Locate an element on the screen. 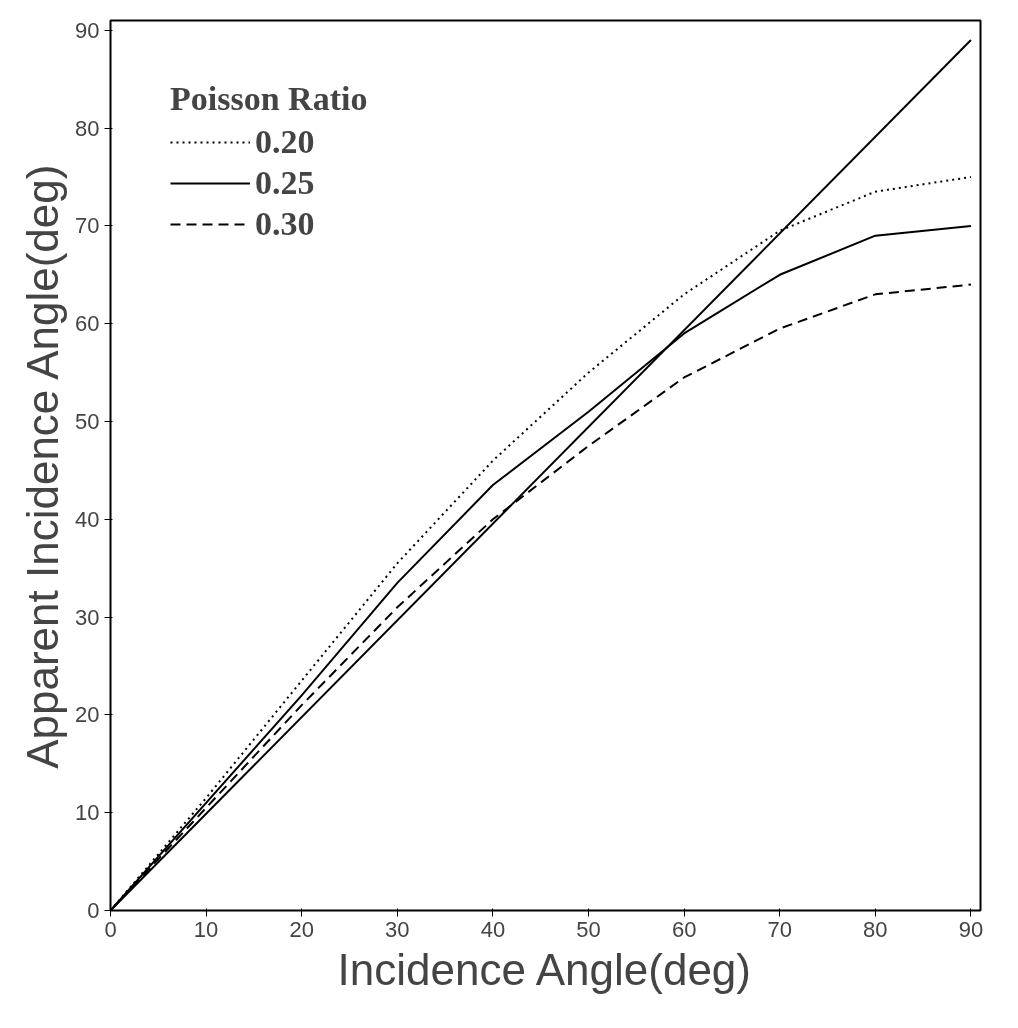 This screenshot has width=1018, height=1028. legend-title: Poisson Ratio is located at coordinates (269, 99).